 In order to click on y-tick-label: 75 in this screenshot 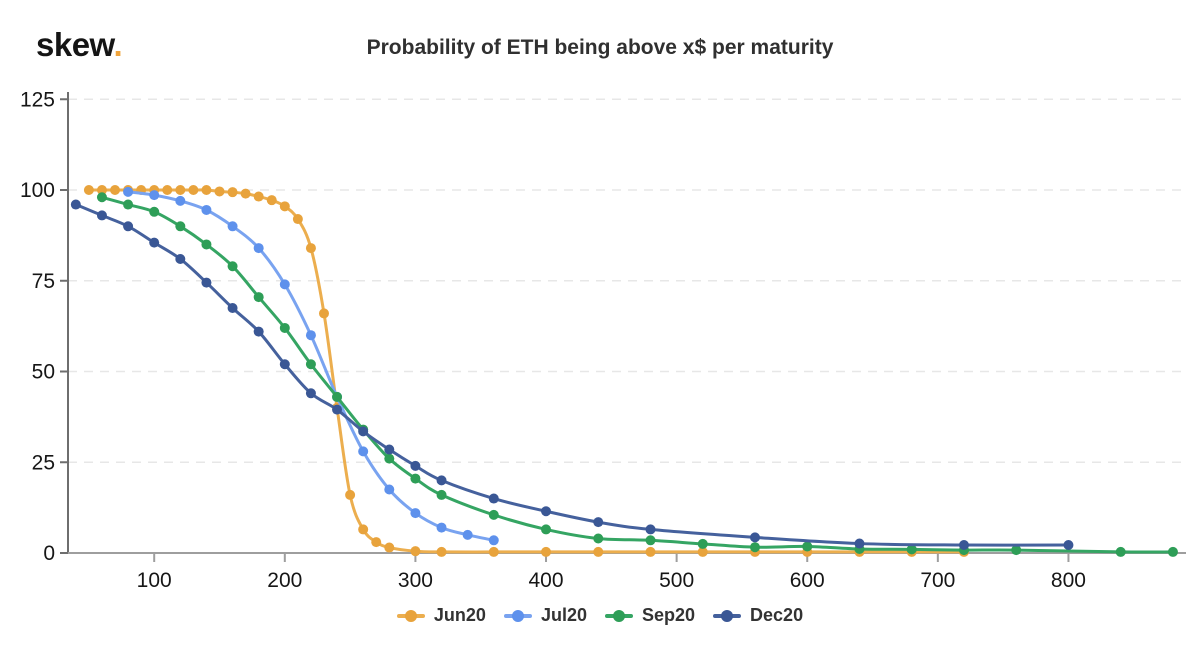, I will do `click(43, 281)`.